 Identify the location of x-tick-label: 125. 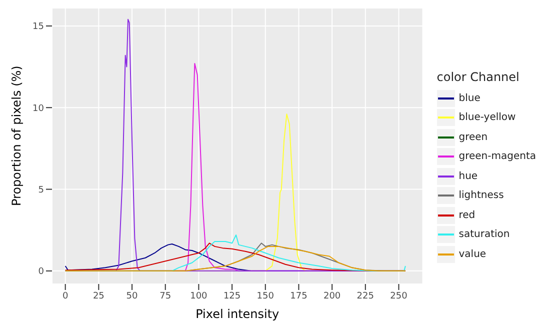
(232, 296).